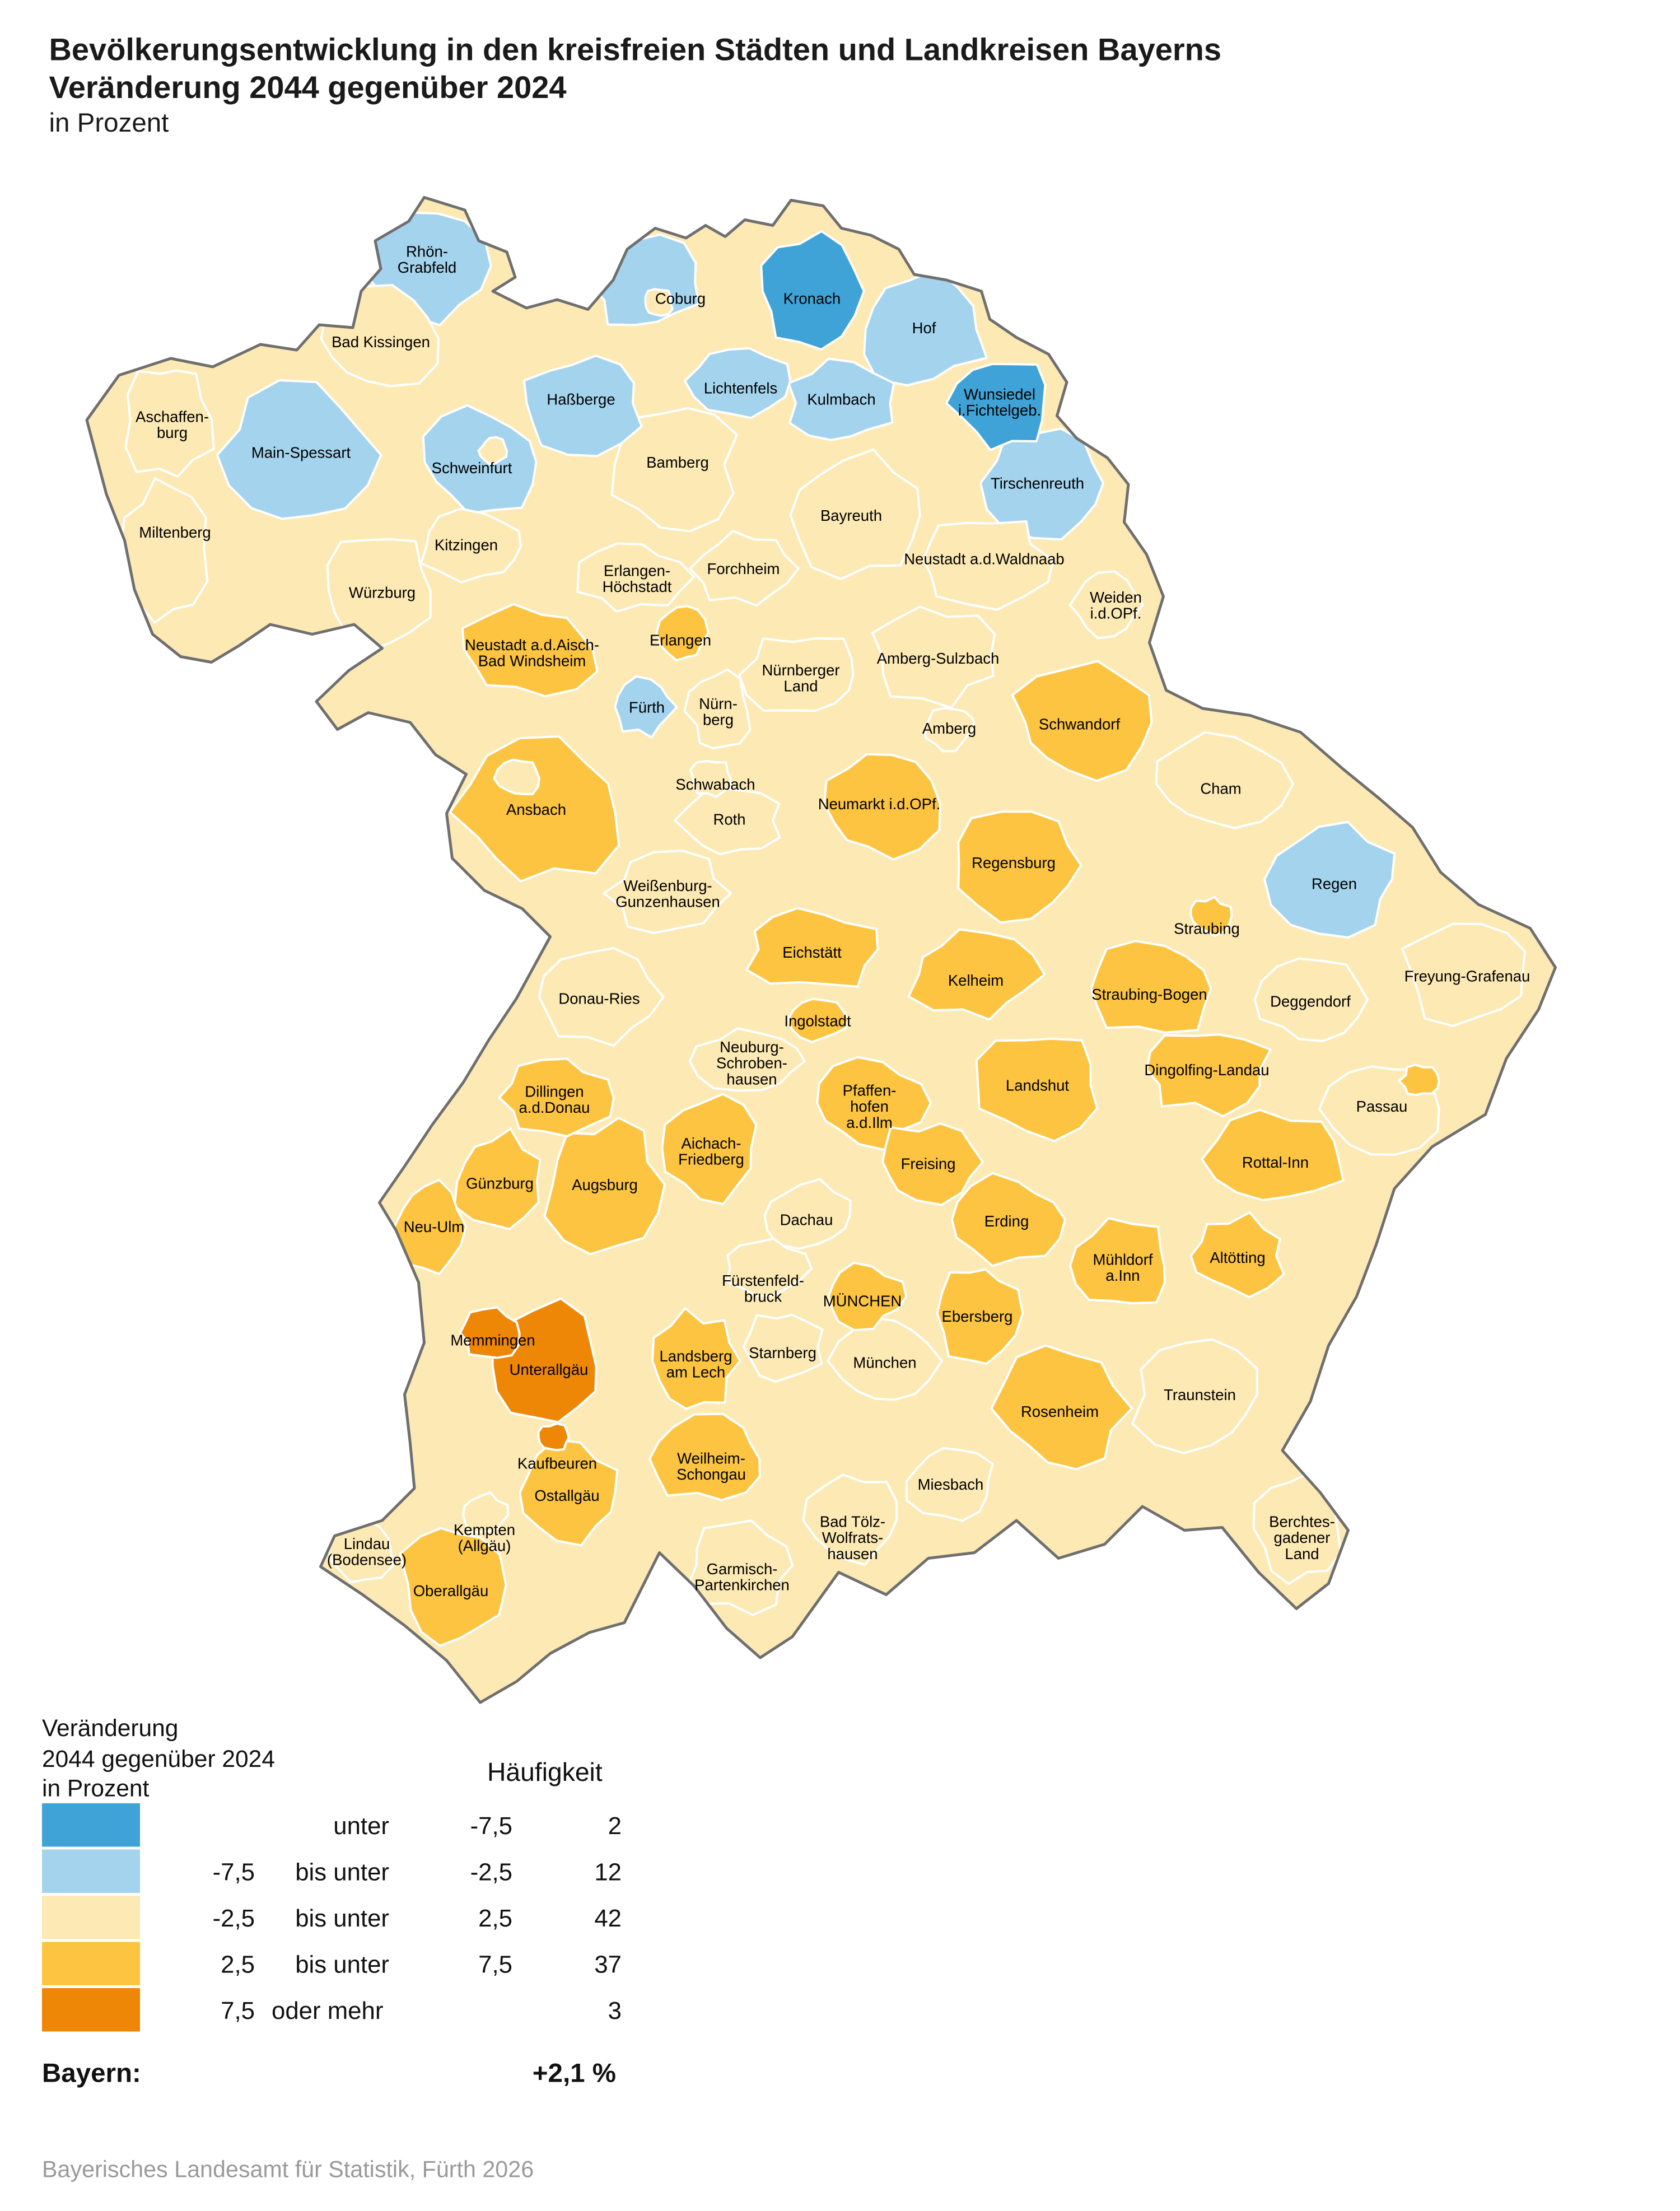 Image resolution: width=1680 pixels, height=2211 pixels. I want to click on district-ostallgäu, so click(569, 1492).